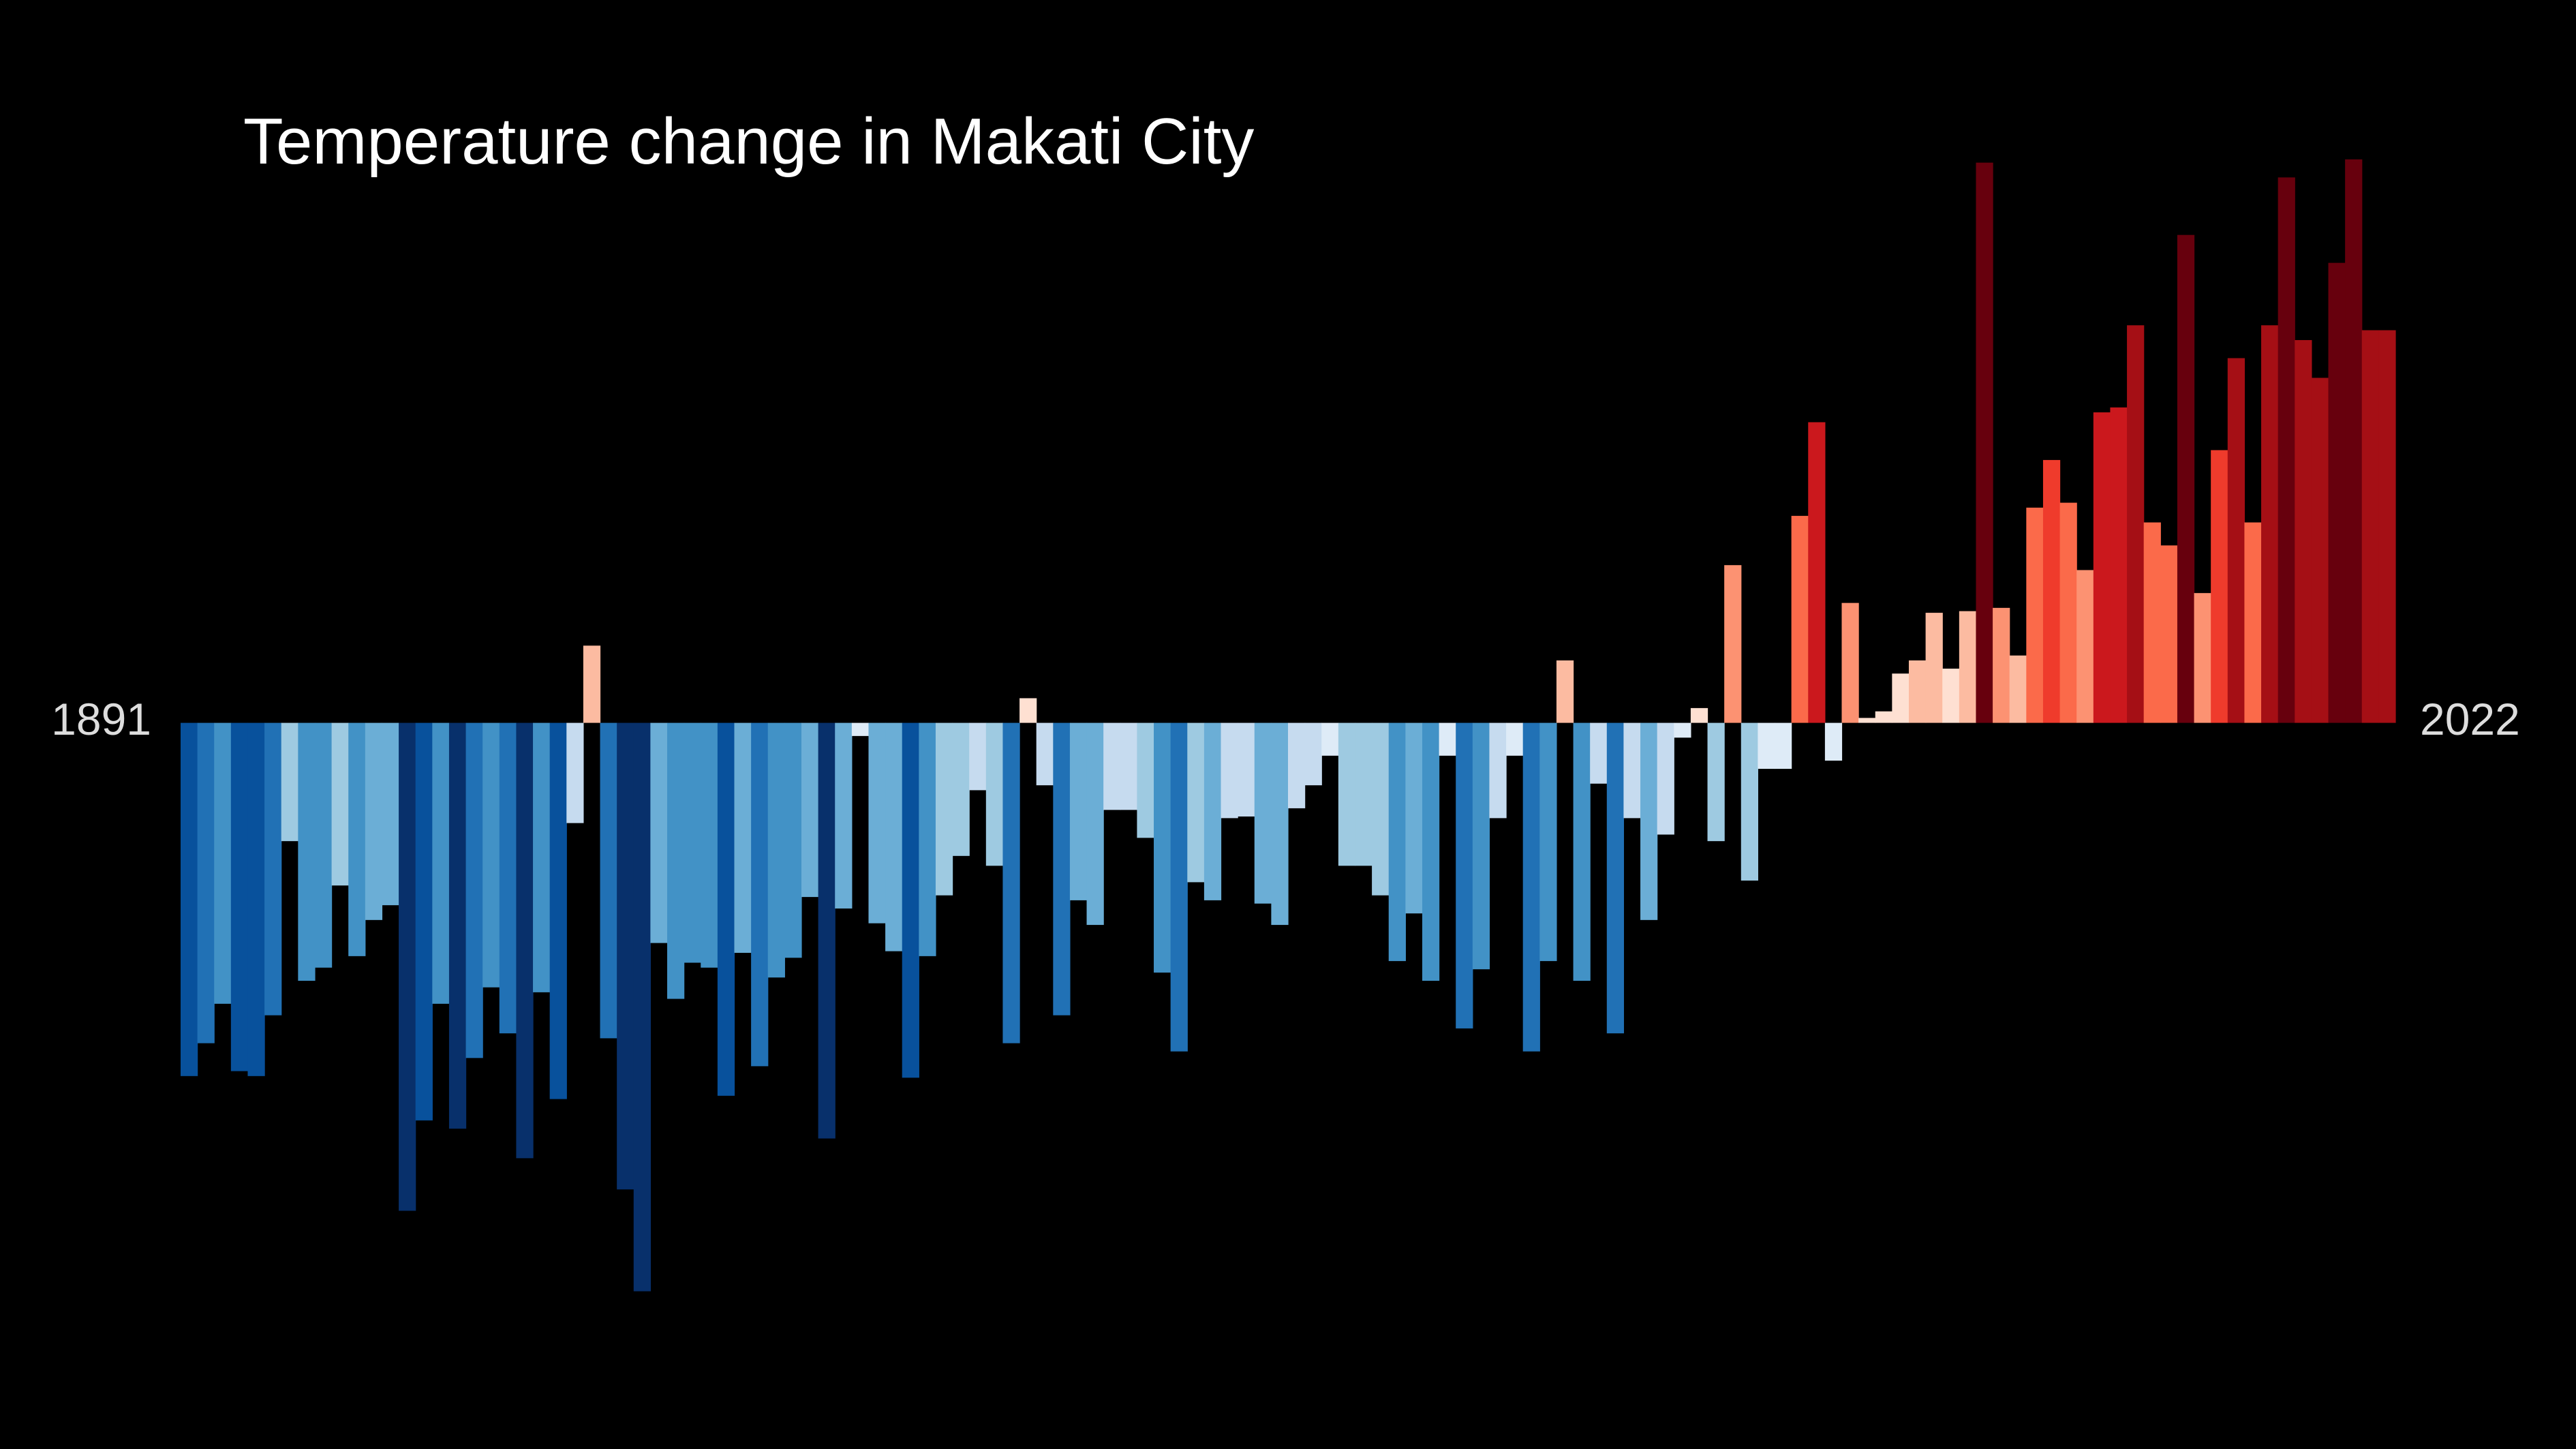 Image resolution: width=2576 pixels, height=1449 pixels. What do you see at coordinates (101, 719) in the screenshot?
I see `start-year-label: 1891` at bounding box center [101, 719].